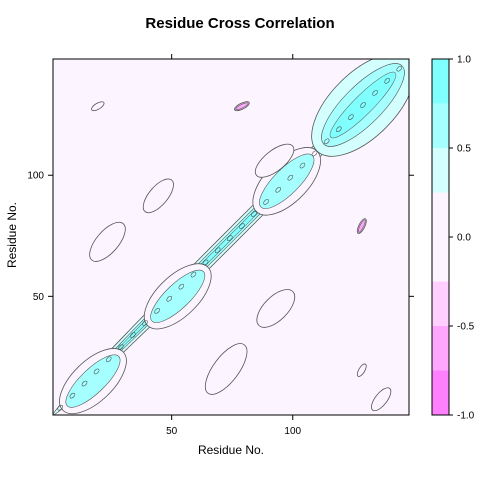  I want to click on contour-upper-right-band, so click(360, 108).